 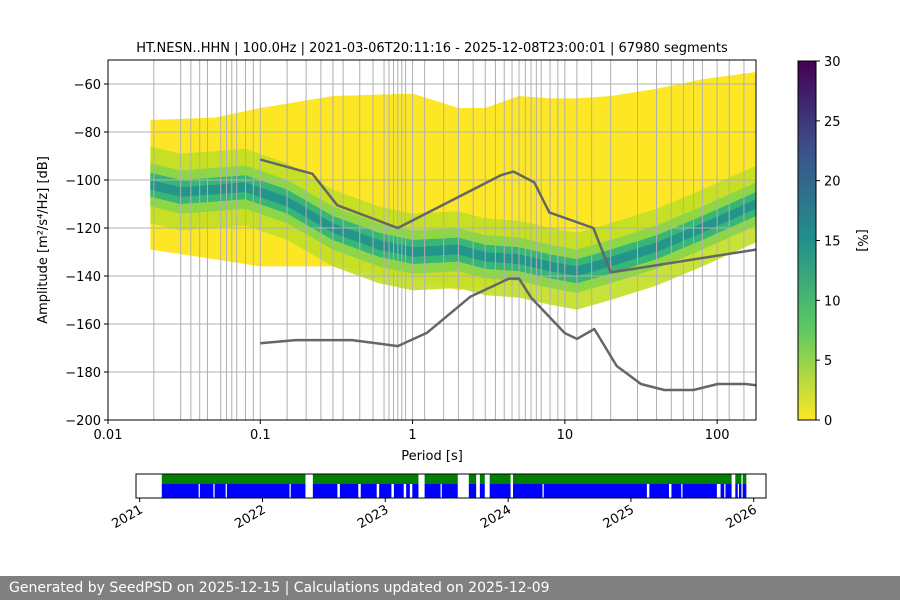 I want to click on y-tick-label: −160, so click(x=83, y=325).